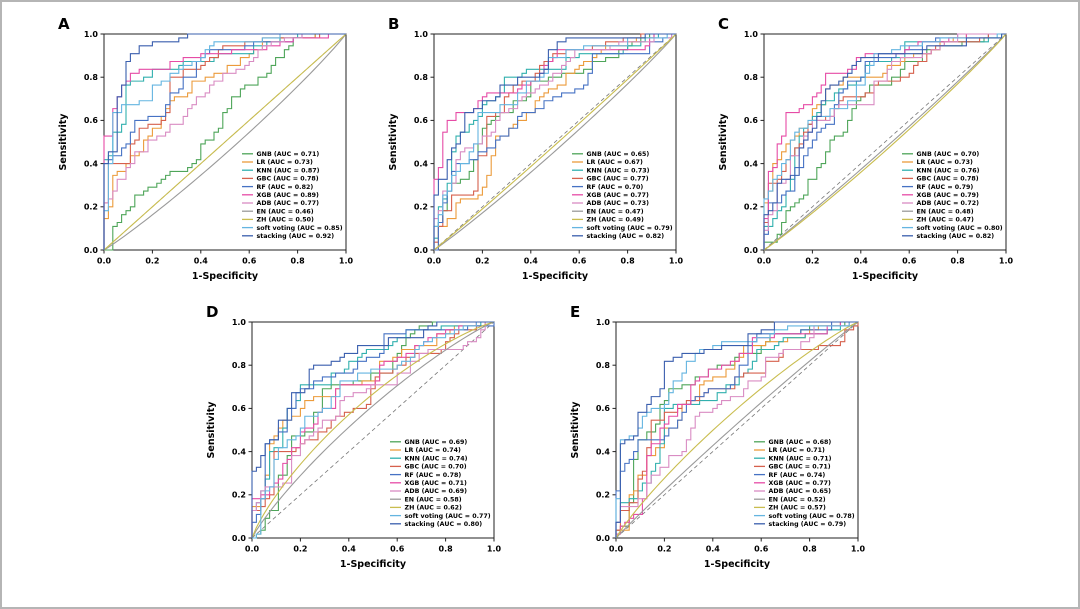 This screenshot has height=609, width=1080. What do you see at coordinates (948, 154) in the screenshot?
I see `legend-label-gnb: GNB (AUC = 0.70)` at bounding box center [948, 154].